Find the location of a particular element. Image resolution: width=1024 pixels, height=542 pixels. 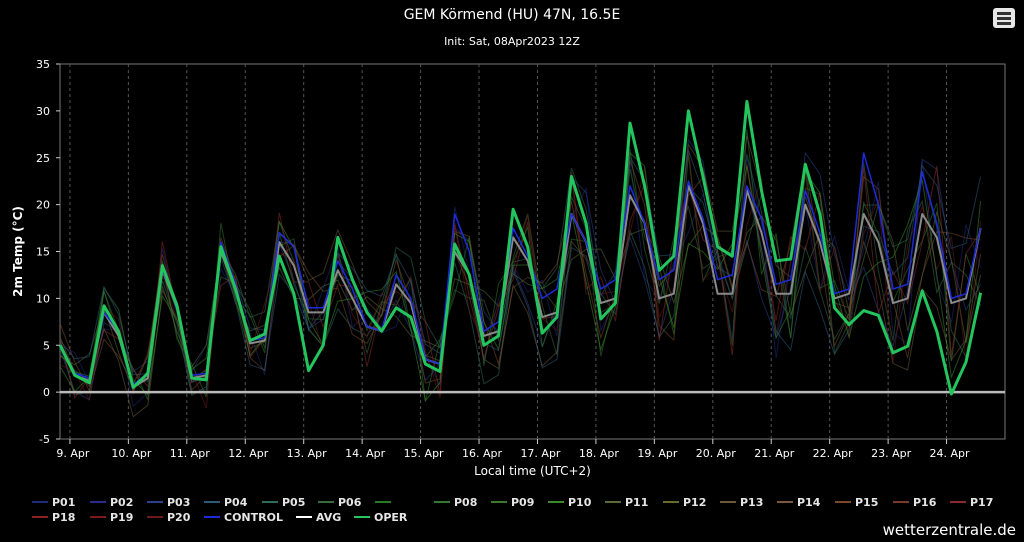

y-tick-label: 20 is located at coordinates (43, 205).